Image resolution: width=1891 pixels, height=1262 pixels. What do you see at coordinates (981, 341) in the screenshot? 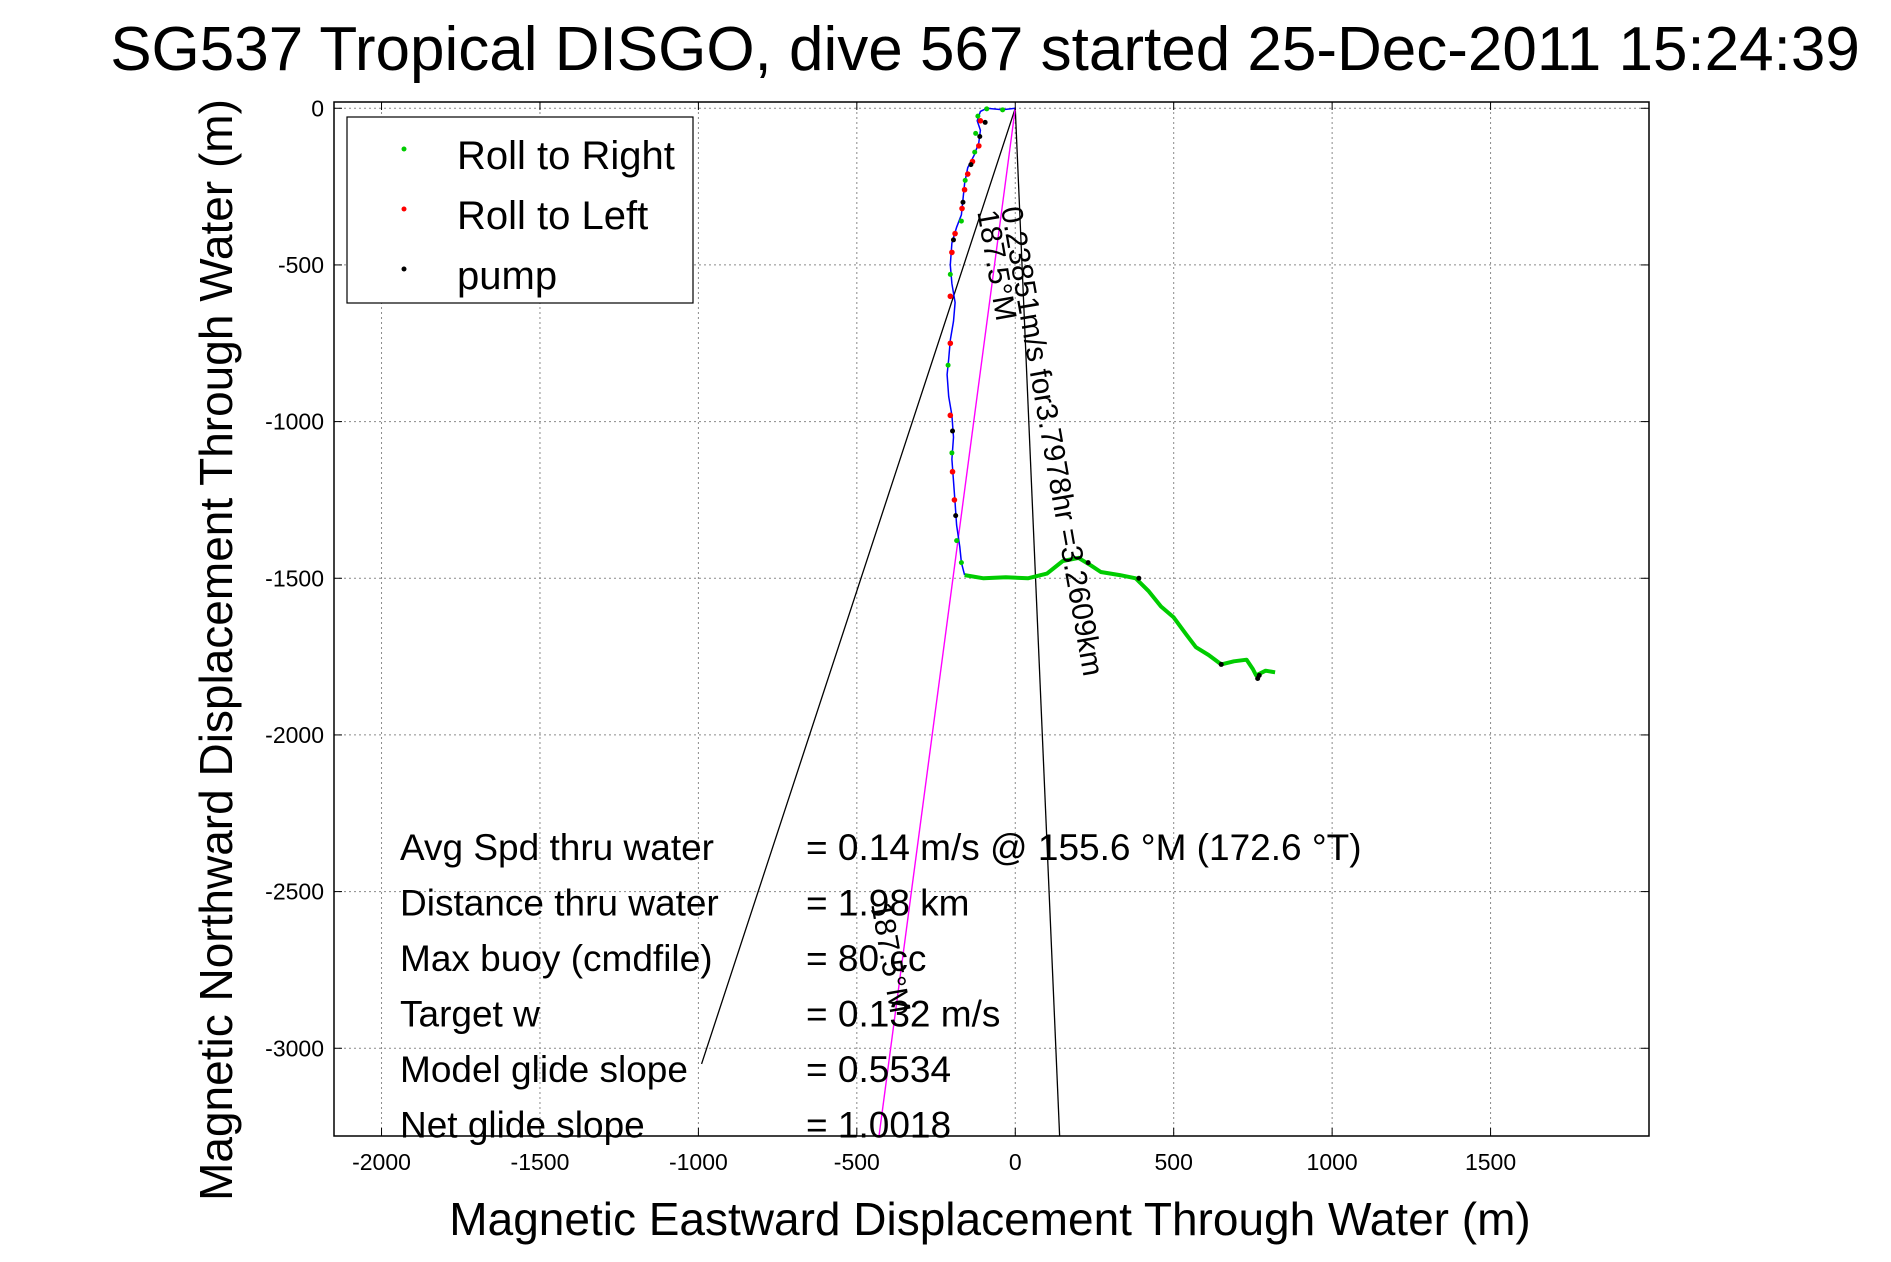
I see `dive-track-line` at bounding box center [981, 341].